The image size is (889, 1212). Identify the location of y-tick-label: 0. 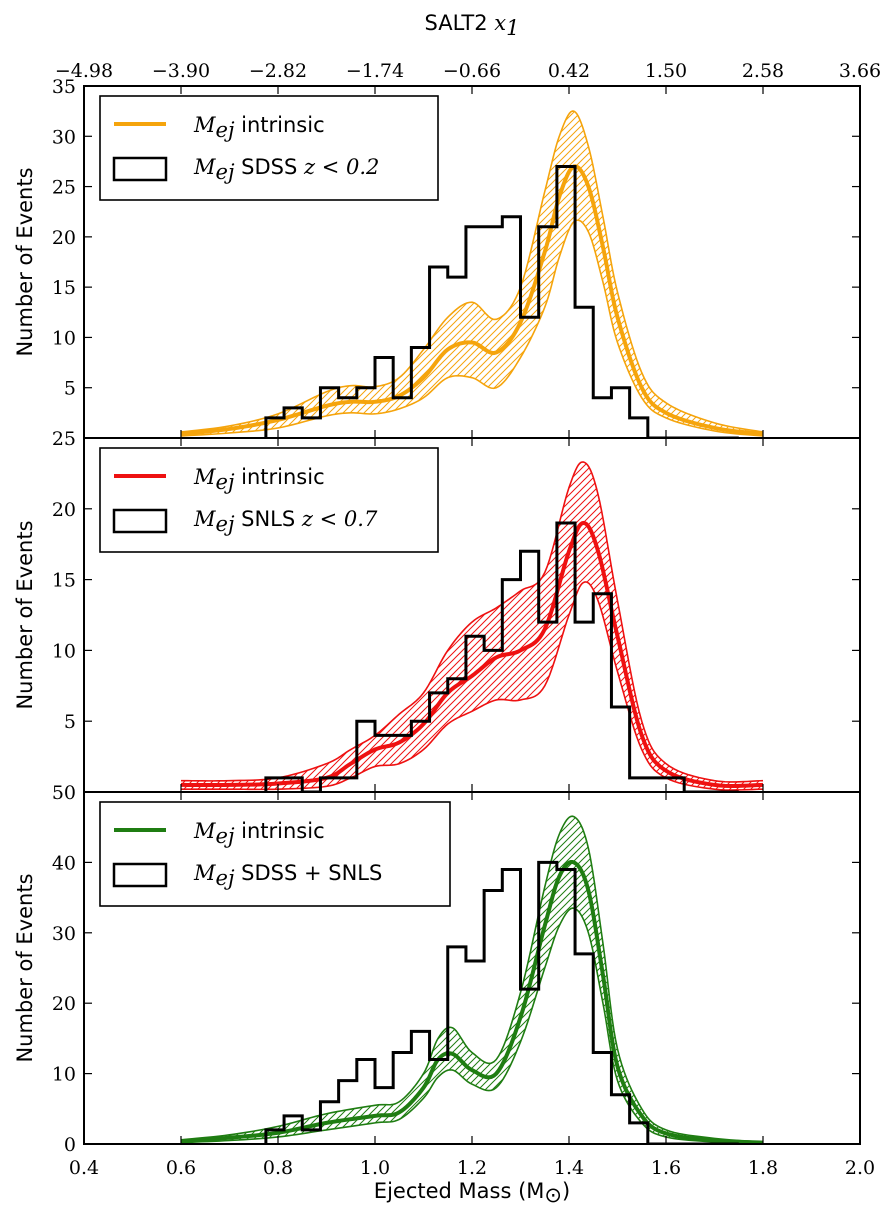
(70, 1145).